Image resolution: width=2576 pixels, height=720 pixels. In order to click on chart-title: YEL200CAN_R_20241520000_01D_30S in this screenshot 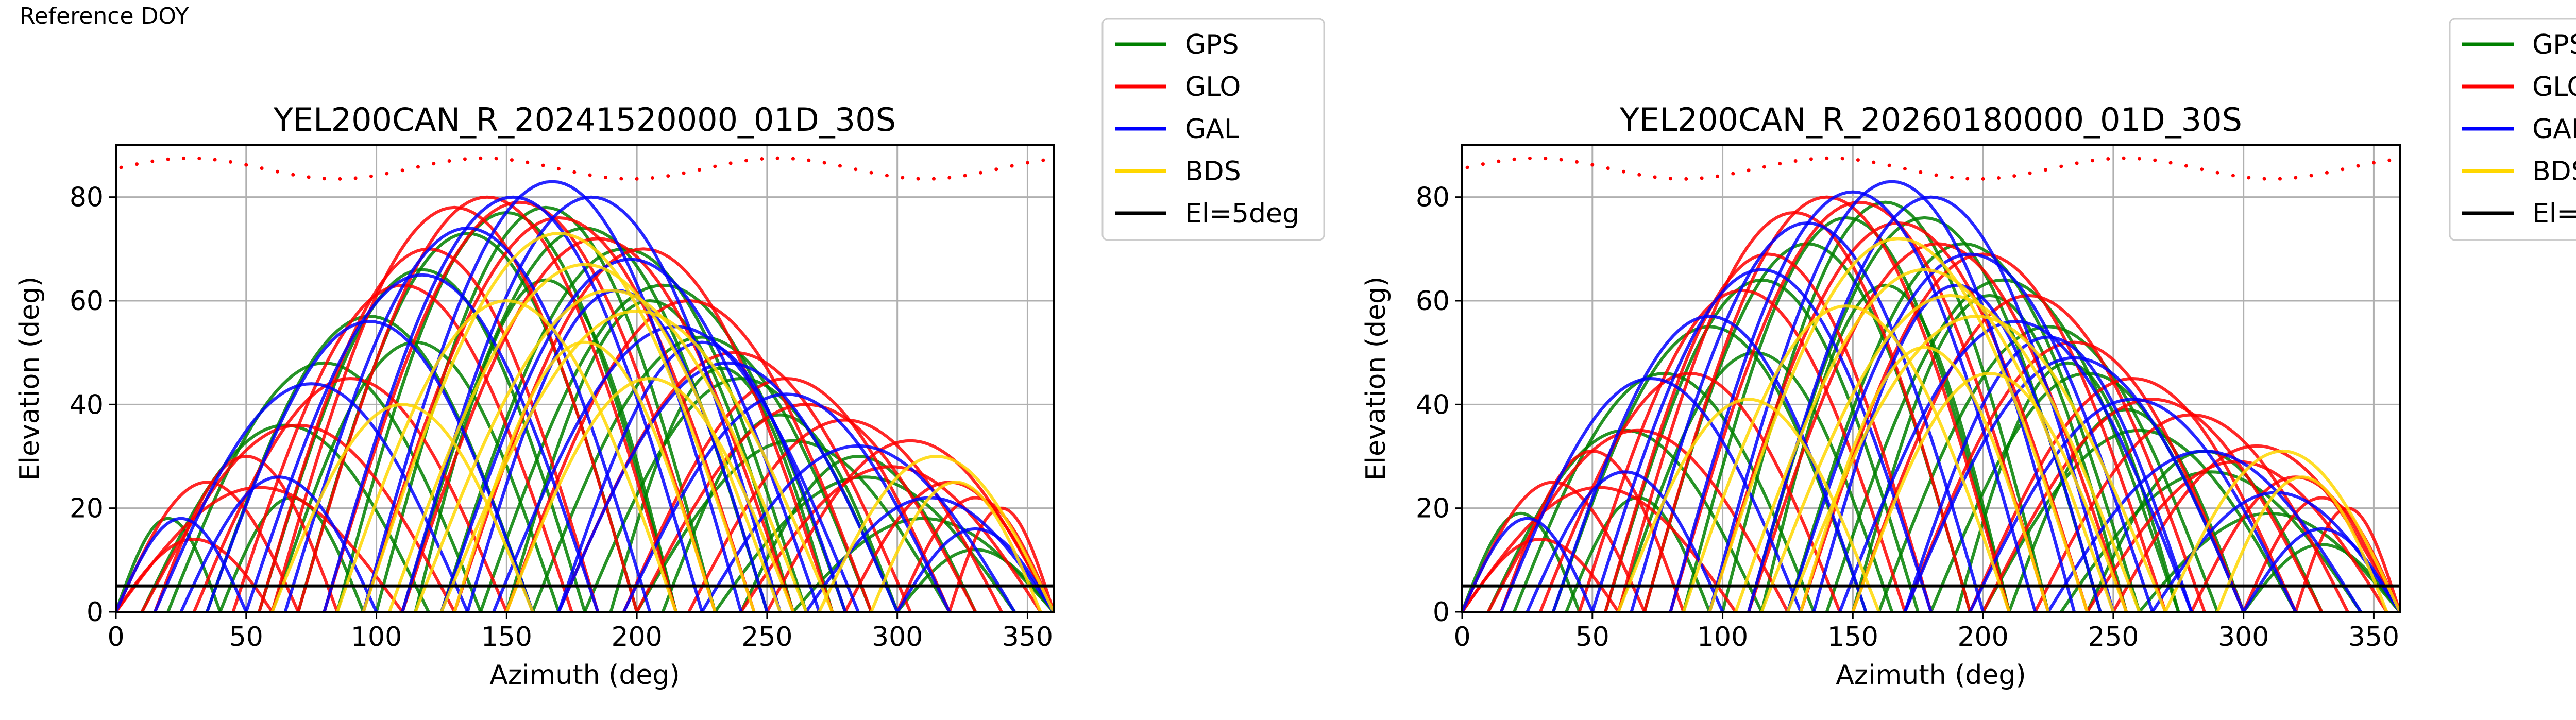, I will do `click(584, 120)`.